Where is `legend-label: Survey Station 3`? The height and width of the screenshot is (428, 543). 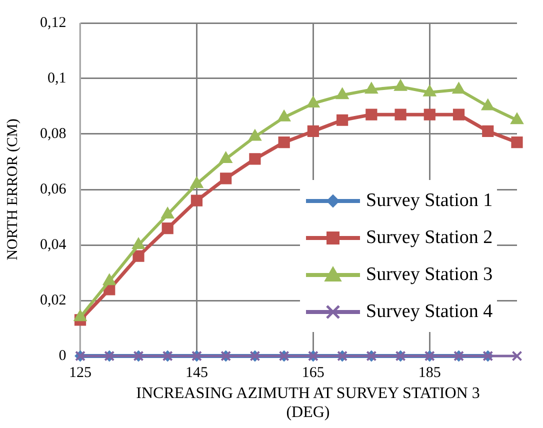 legend-label: Survey Station 3 is located at coordinates (429, 275).